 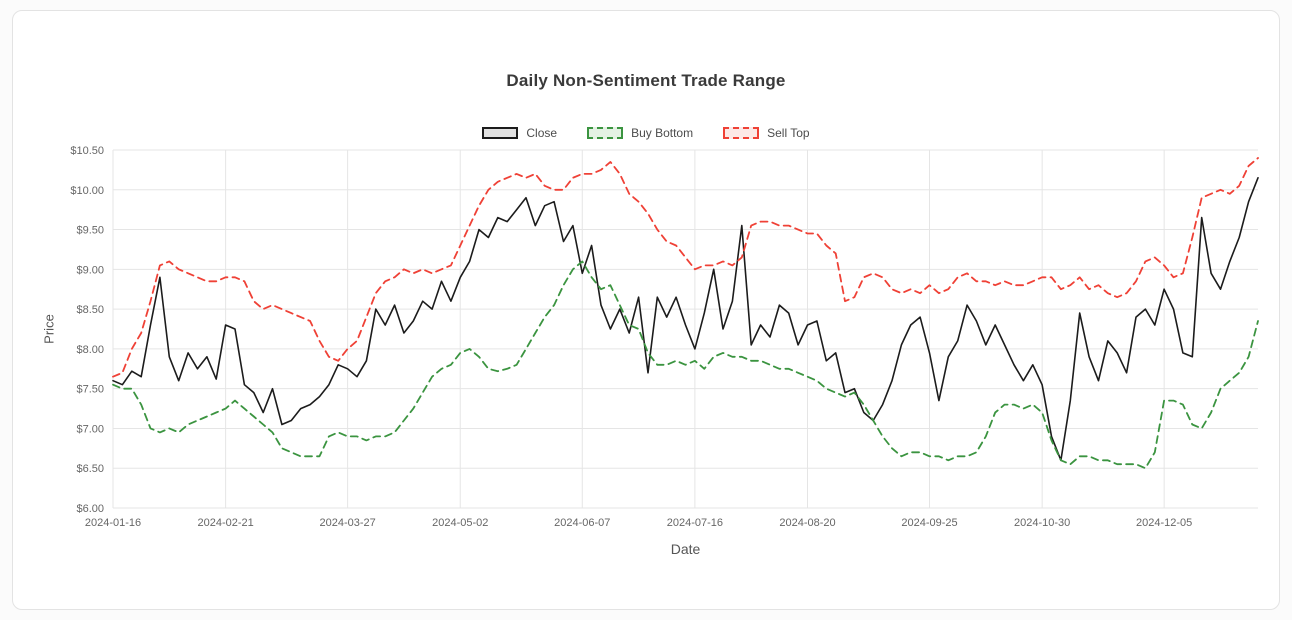 What do you see at coordinates (113, 523) in the screenshot?
I see `x-tick-label: 2024-01-16` at bounding box center [113, 523].